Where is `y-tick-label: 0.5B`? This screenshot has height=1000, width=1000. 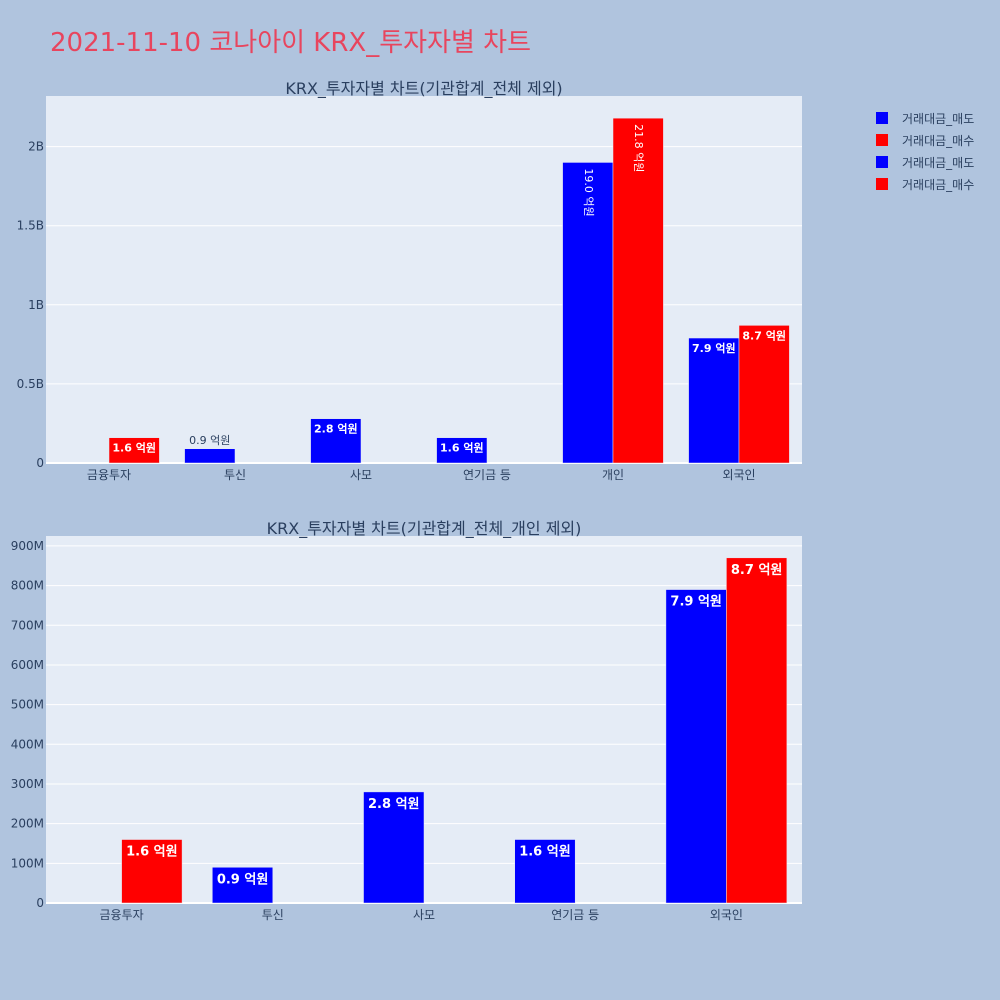
y-tick-label: 0.5B is located at coordinates (30, 384).